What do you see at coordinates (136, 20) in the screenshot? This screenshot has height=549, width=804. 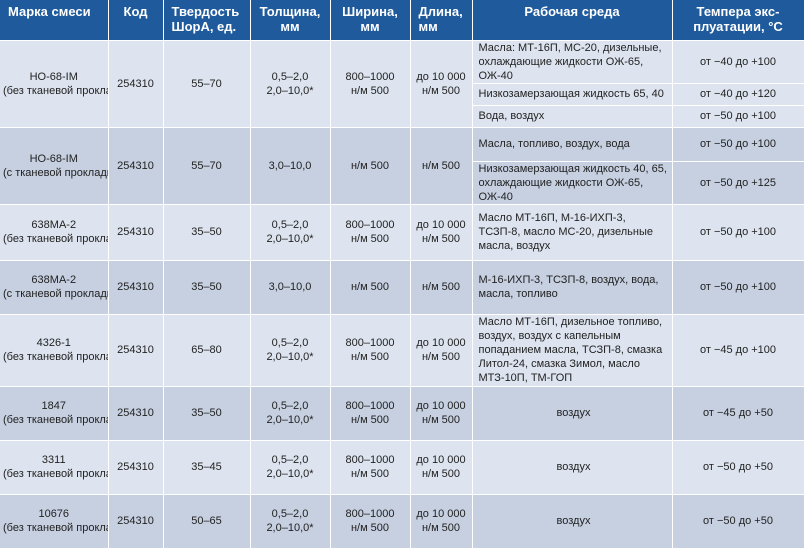 I see `header-code: Код` at bounding box center [136, 20].